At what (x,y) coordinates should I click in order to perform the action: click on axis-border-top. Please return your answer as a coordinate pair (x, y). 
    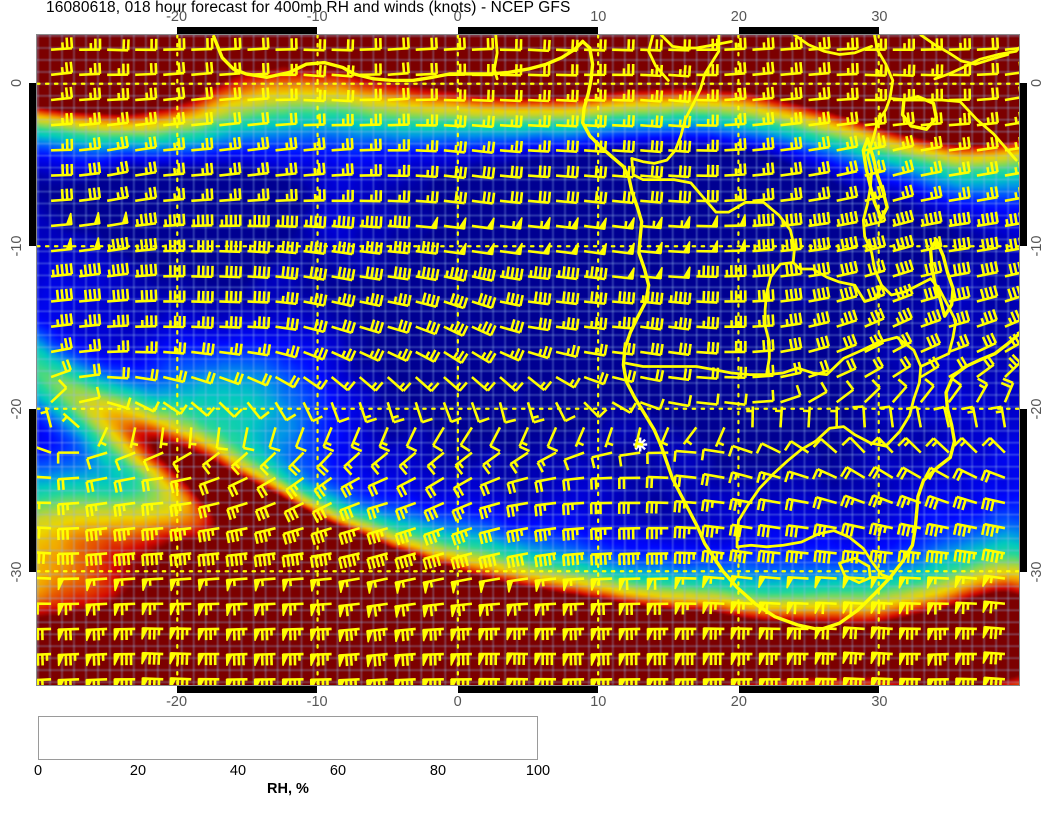
    Looking at the image, I should click on (528, 30).